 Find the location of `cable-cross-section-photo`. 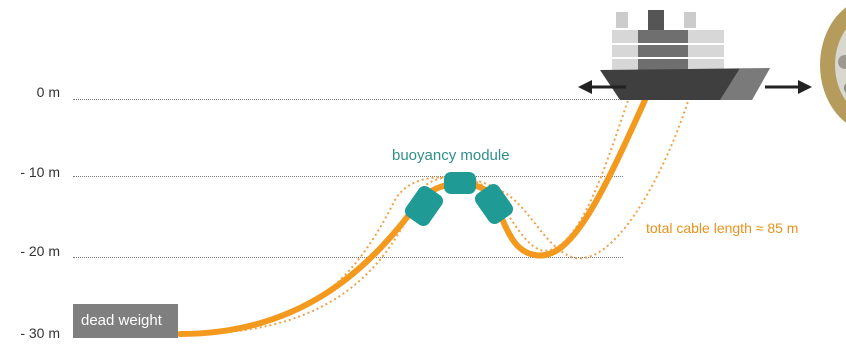

cable-cross-section-photo is located at coordinates (833, 65).